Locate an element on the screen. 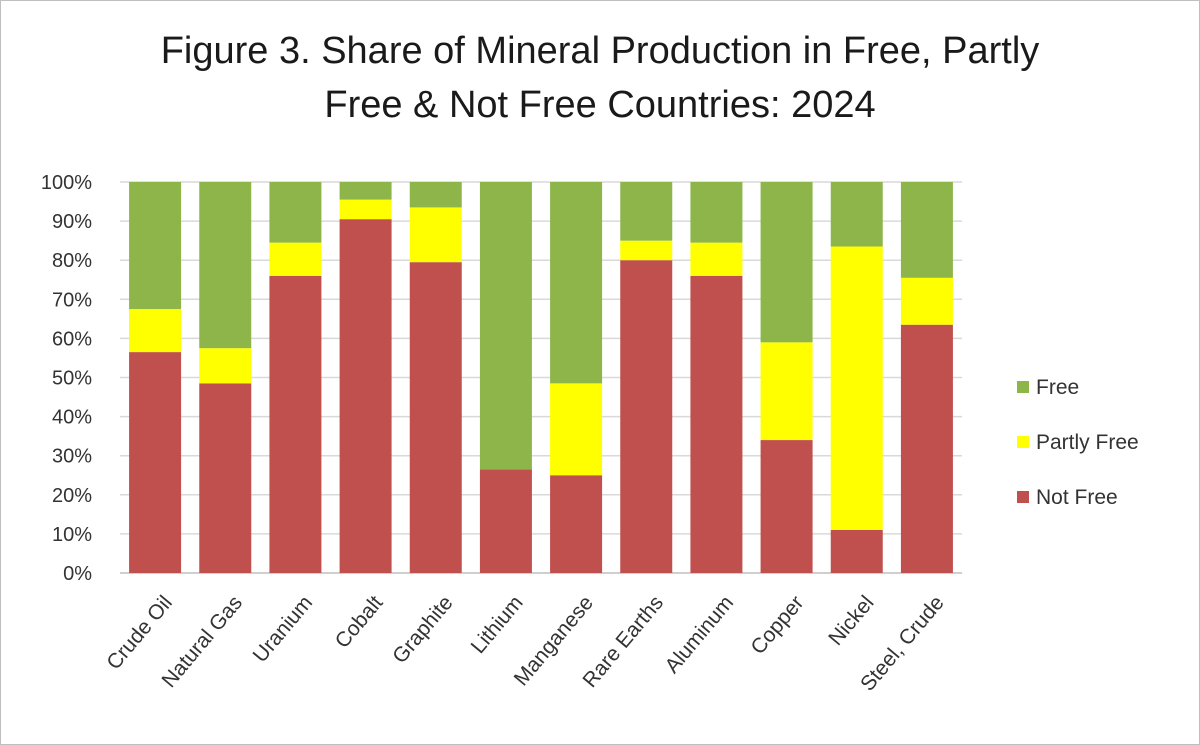  legend-label: Partly Free is located at coordinates (1087, 442).